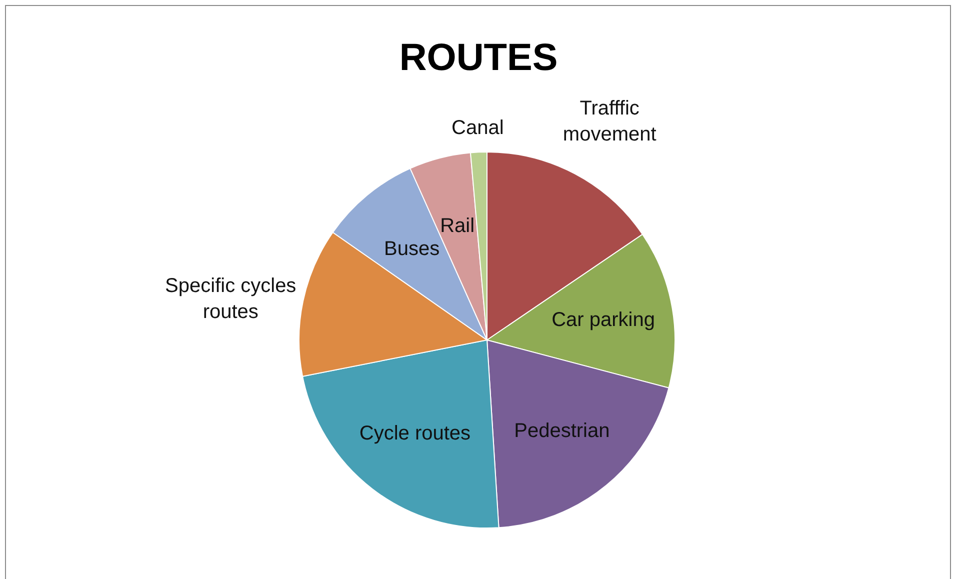  I want to click on slice-label: Pedestrian, so click(562, 431).